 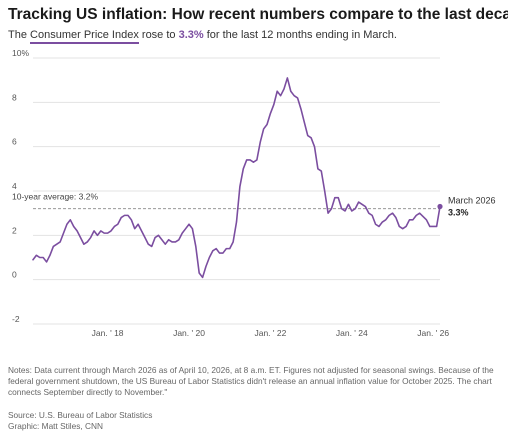 I want to click on y-tick-label: -2, so click(x=16, y=319).